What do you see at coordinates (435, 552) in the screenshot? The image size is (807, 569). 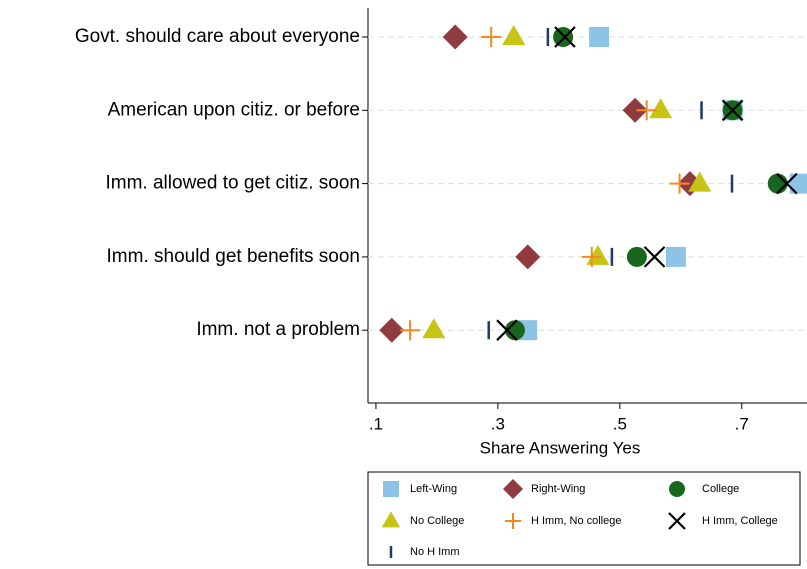 I see `legend-label: No H Imm` at bounding box center [435, 552].